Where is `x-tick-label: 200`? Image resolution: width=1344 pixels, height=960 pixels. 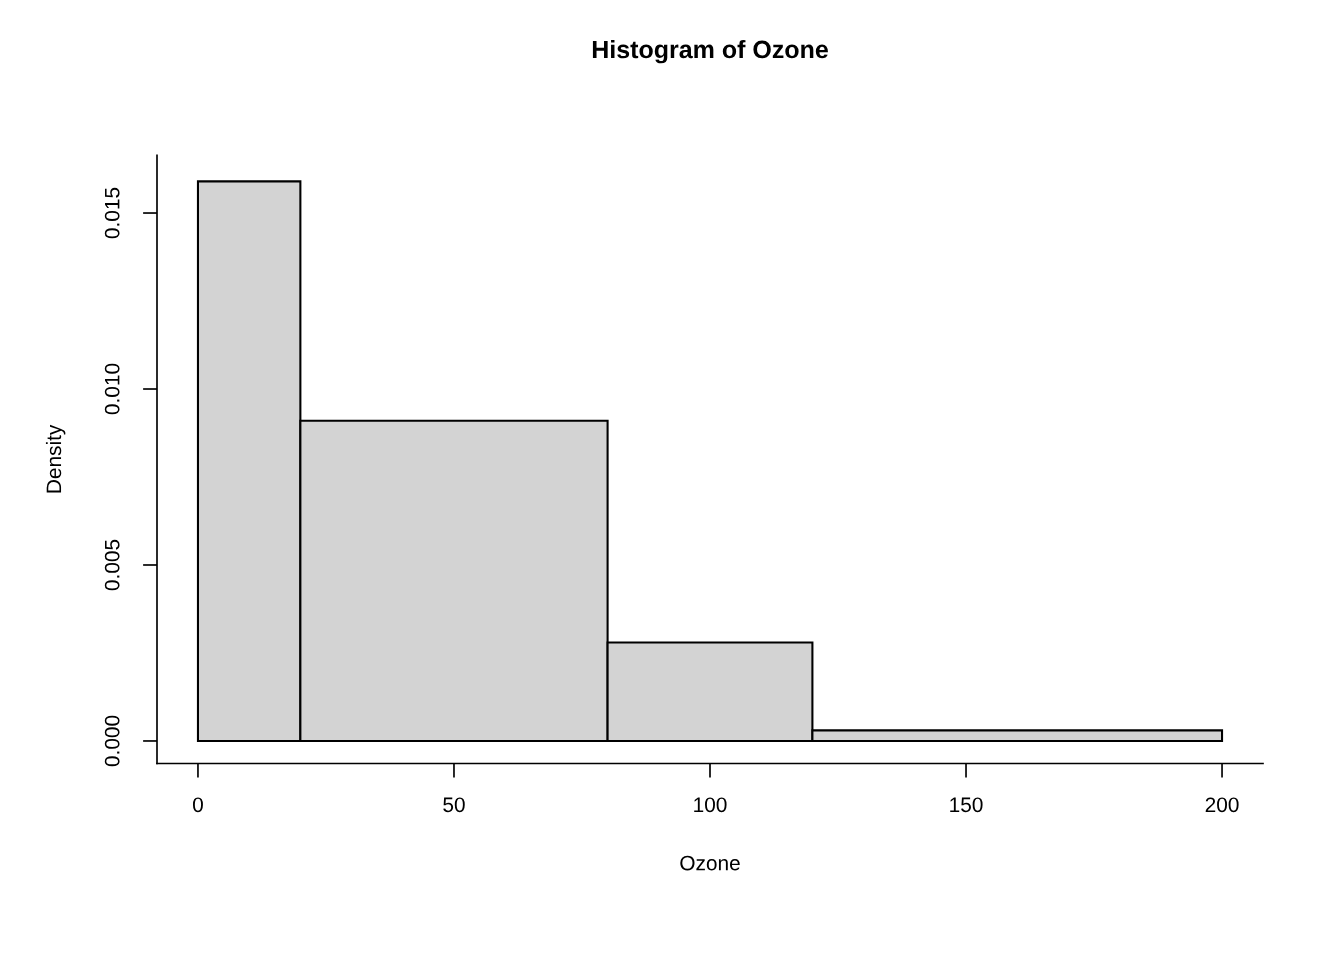 x-tick-label: 200 is located at coordinates (1222, 805).